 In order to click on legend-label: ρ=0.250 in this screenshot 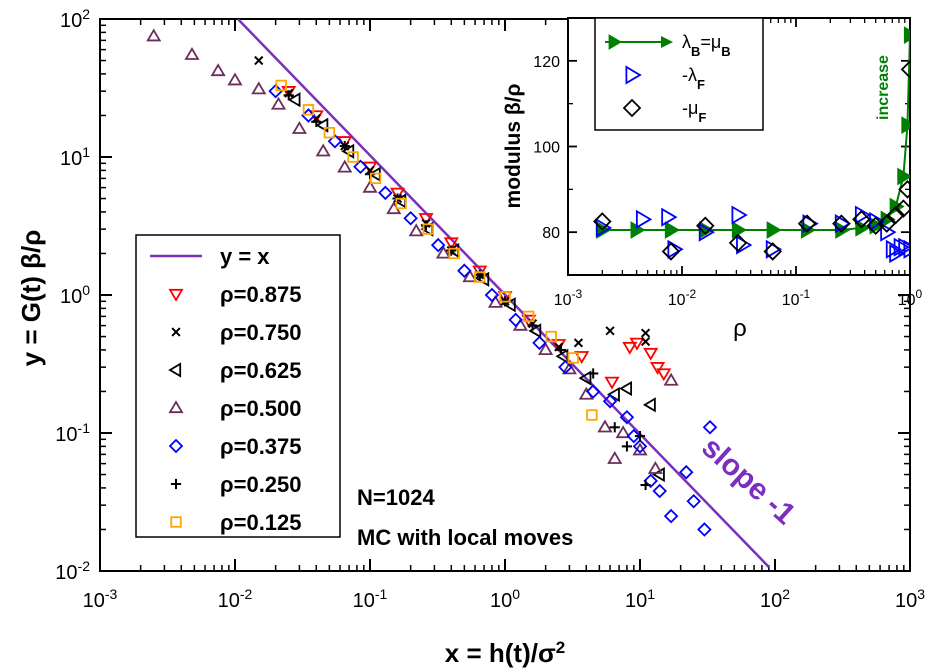, I will do `click(261, 484)`.